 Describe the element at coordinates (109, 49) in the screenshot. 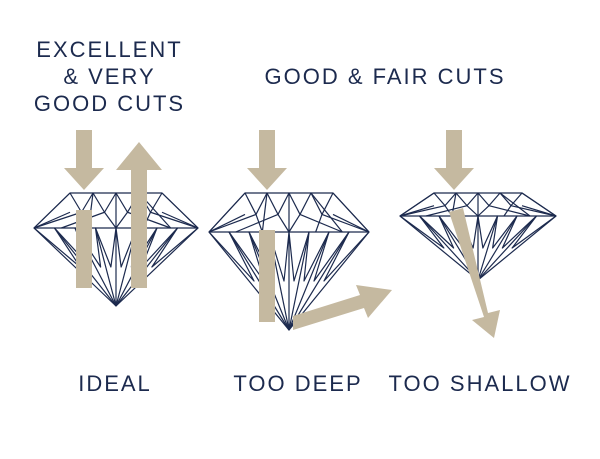

I see `header-line-1: EXCELLENT` at that location.